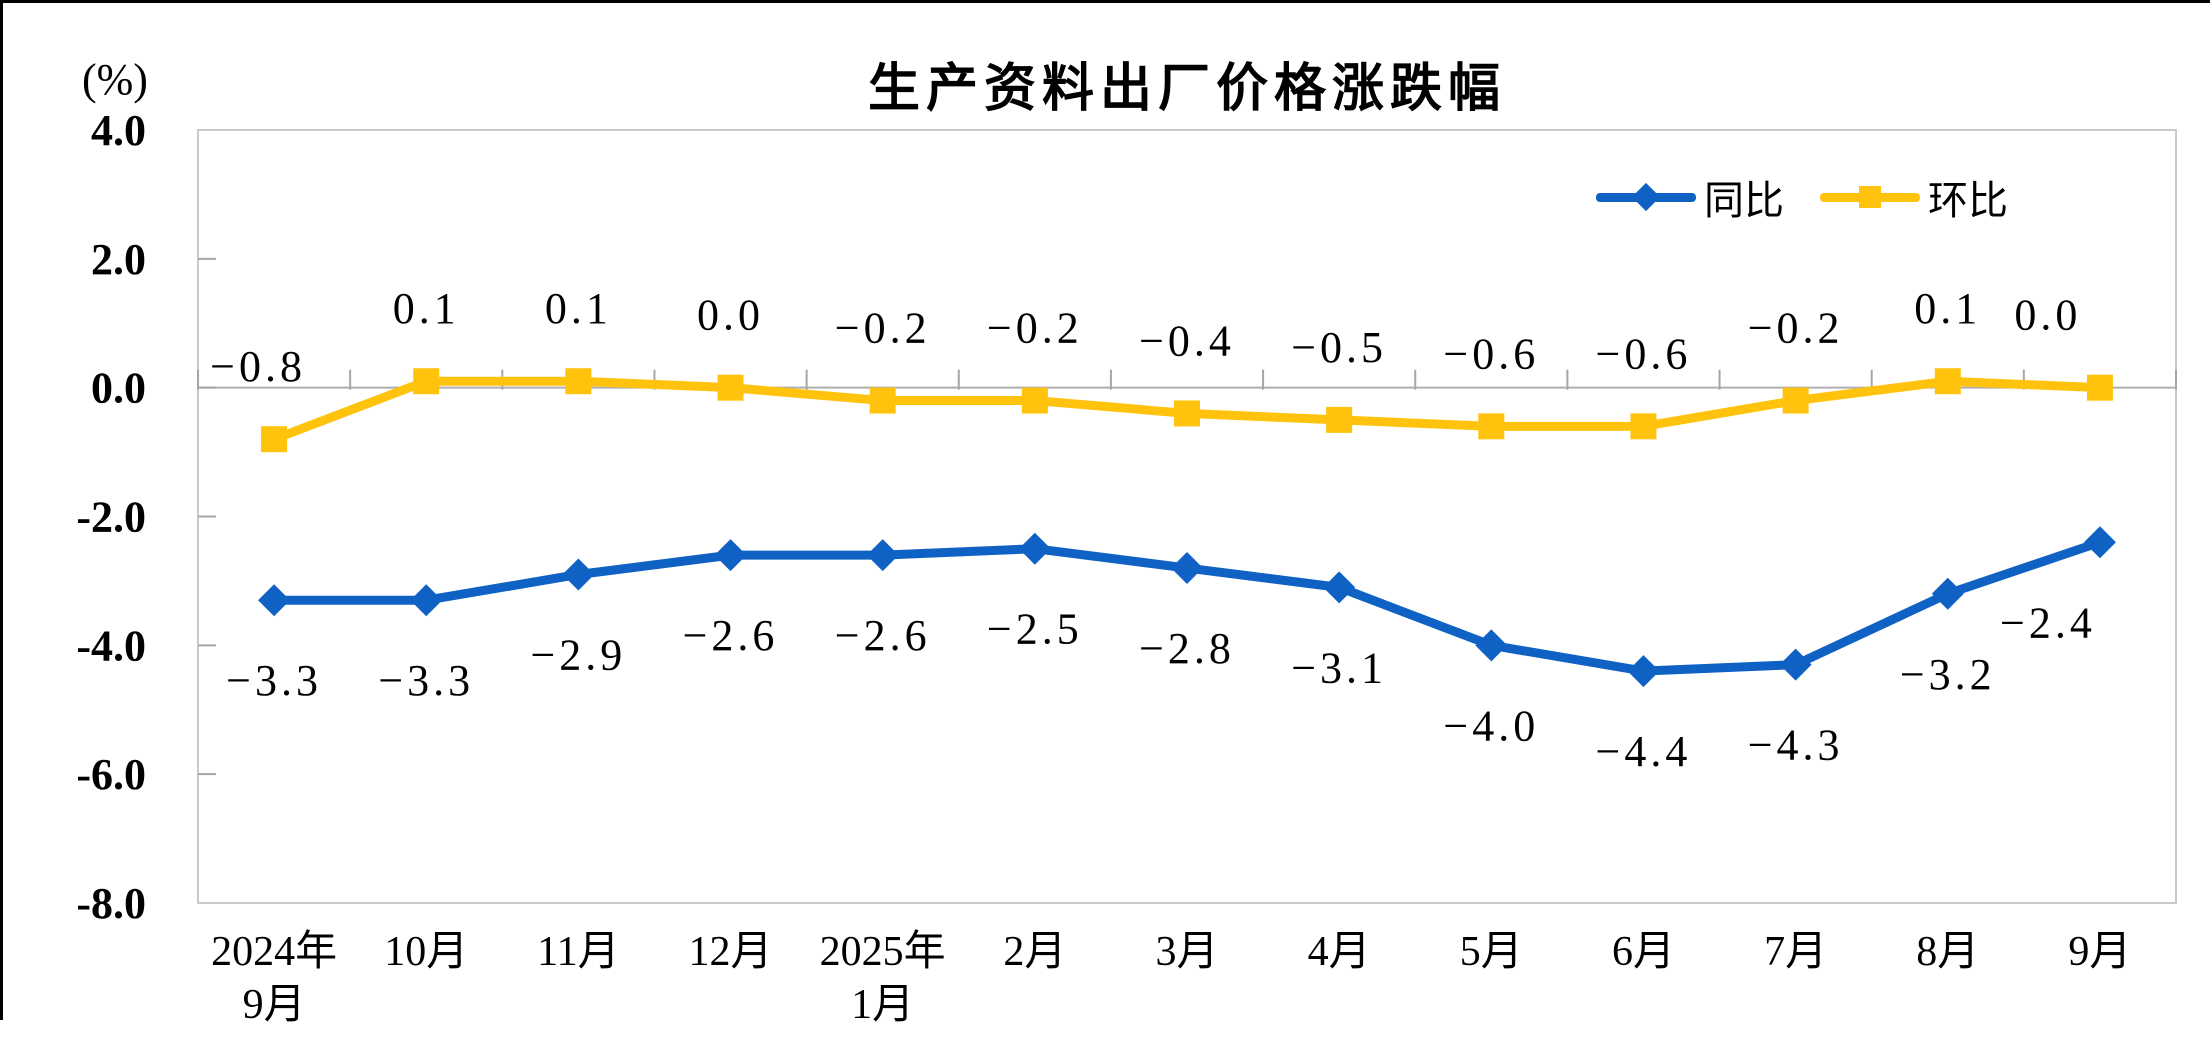 The width and height of the screenshot is (2210, 1060). Describe the element at coordinates (426, 952) in the screenshot. I see `x-tick-label: 10月` at that location.